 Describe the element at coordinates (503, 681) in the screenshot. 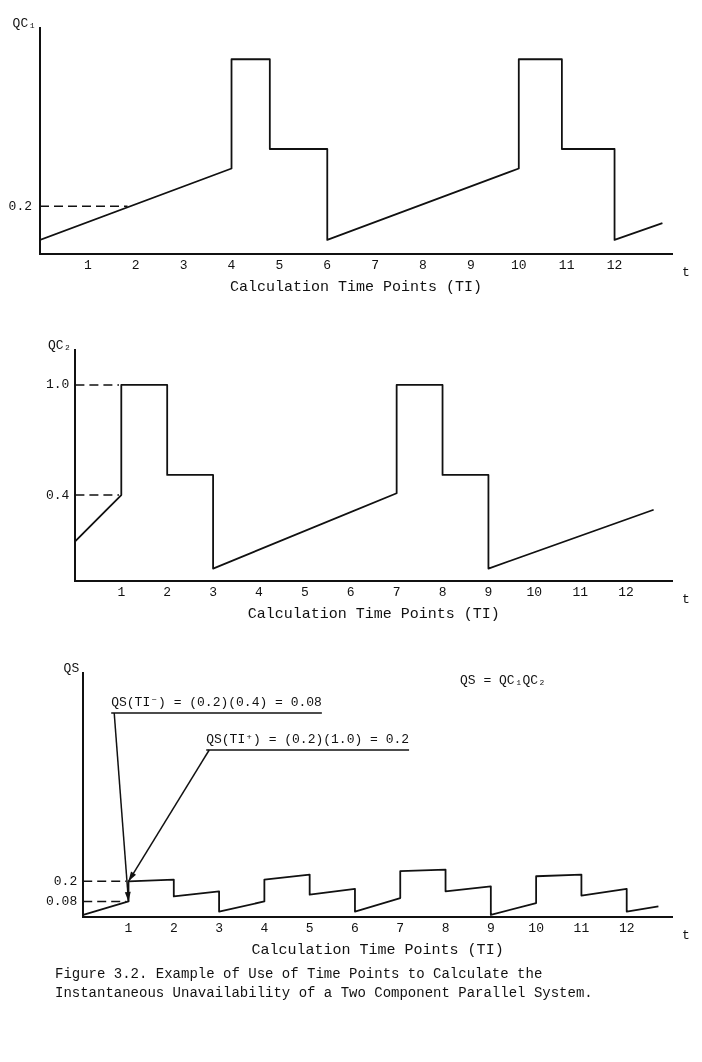

I see `annotation: QS = QC₁QC₂` at that location.